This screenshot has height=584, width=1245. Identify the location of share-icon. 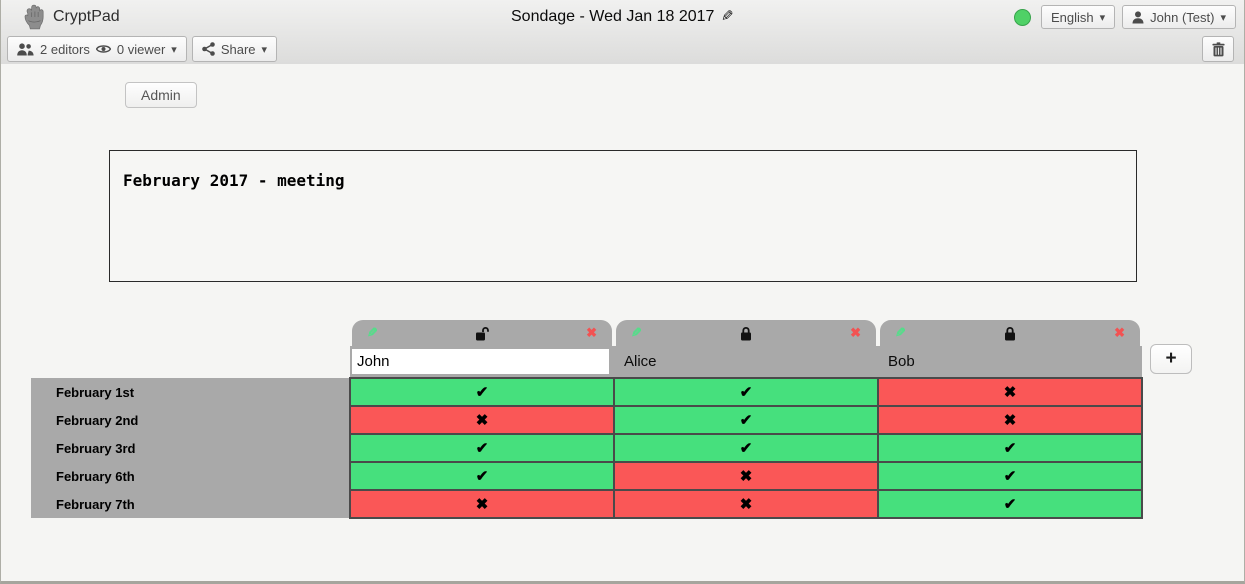
(208, 49).